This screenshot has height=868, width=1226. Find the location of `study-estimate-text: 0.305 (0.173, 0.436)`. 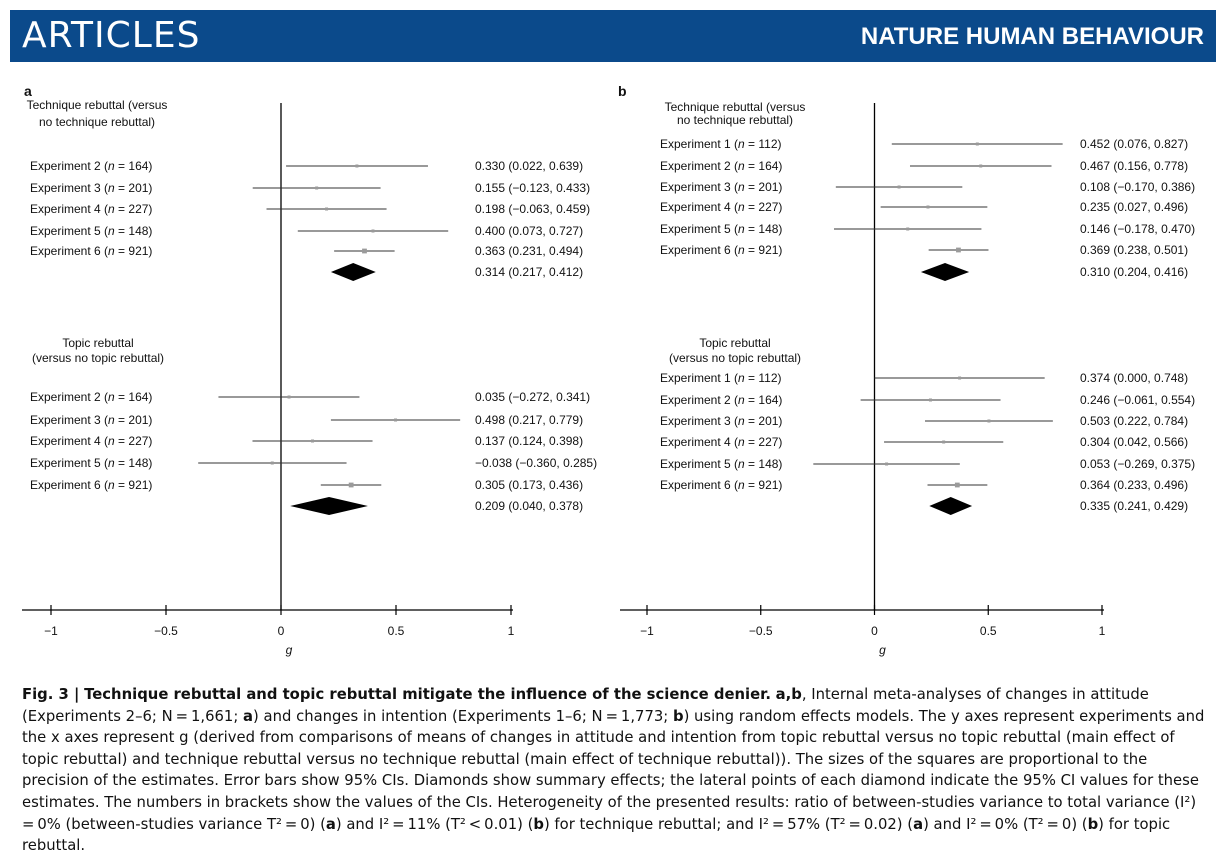

study-estimate-text: 0.305 (0.173, 0.436) is located at coordinates (529, 485).